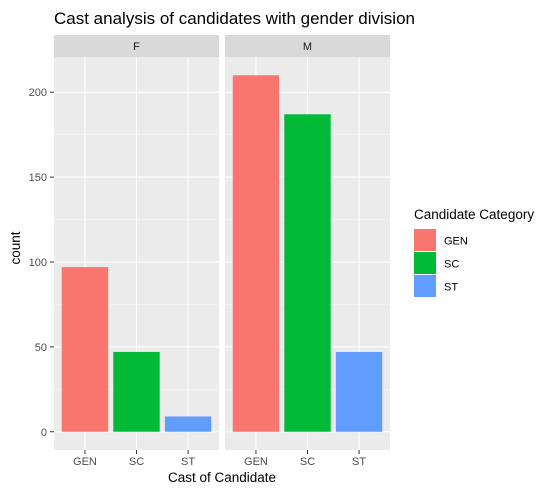 The width and height of the screenshot is (558, 492). Describe the element at coordinates (38, 178) in the screenshot. I see `y-tick-label: 150` at that location.